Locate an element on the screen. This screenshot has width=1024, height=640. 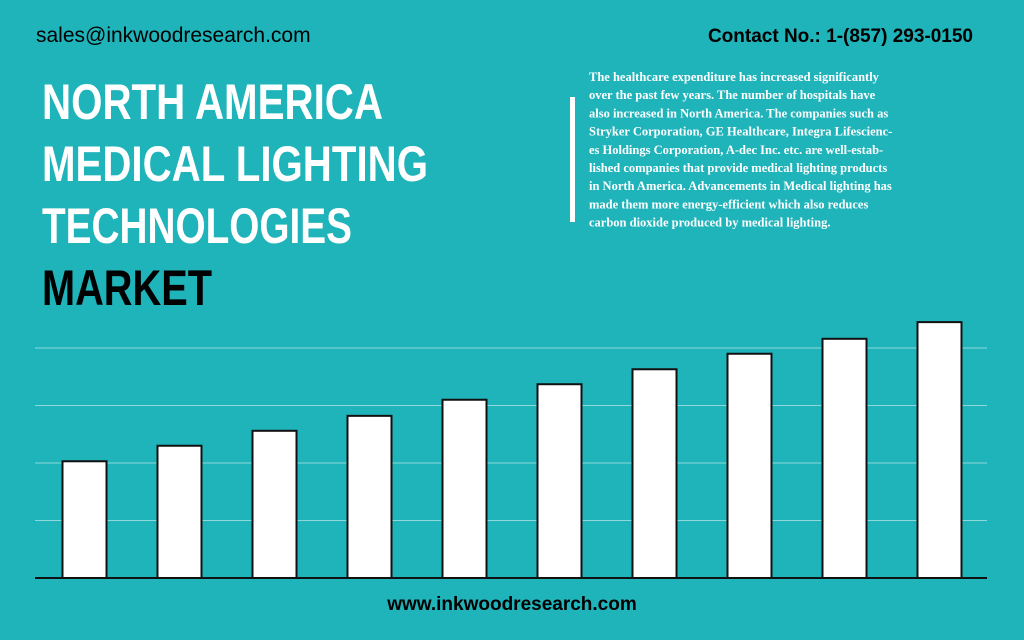
email: sales@inkwoodresearch.com is located at coordinates (173, 35).